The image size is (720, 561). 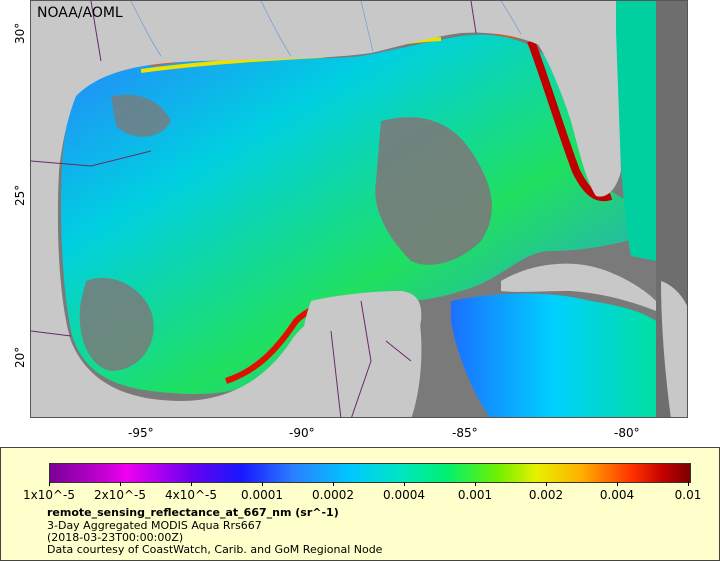 What do you see at coordinates (20, 195) in the screenshot?
I see `lat-tick-25: 25°` at bounding box center [20, 195].